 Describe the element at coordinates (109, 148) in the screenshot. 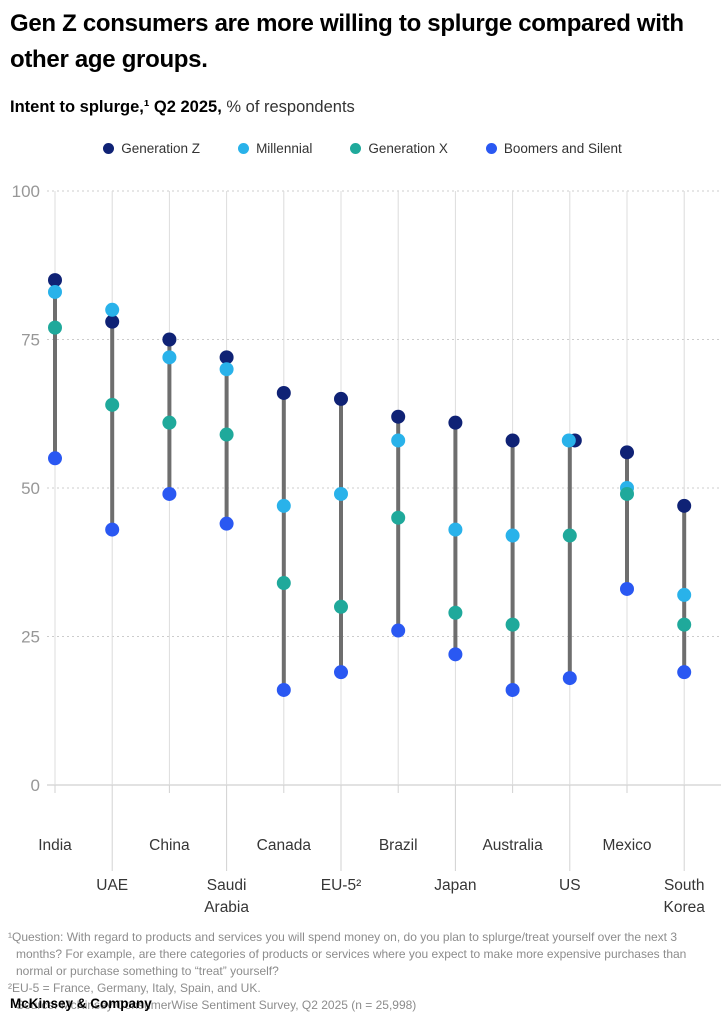

I see `legend-dot-icon-generation-z` at that location.